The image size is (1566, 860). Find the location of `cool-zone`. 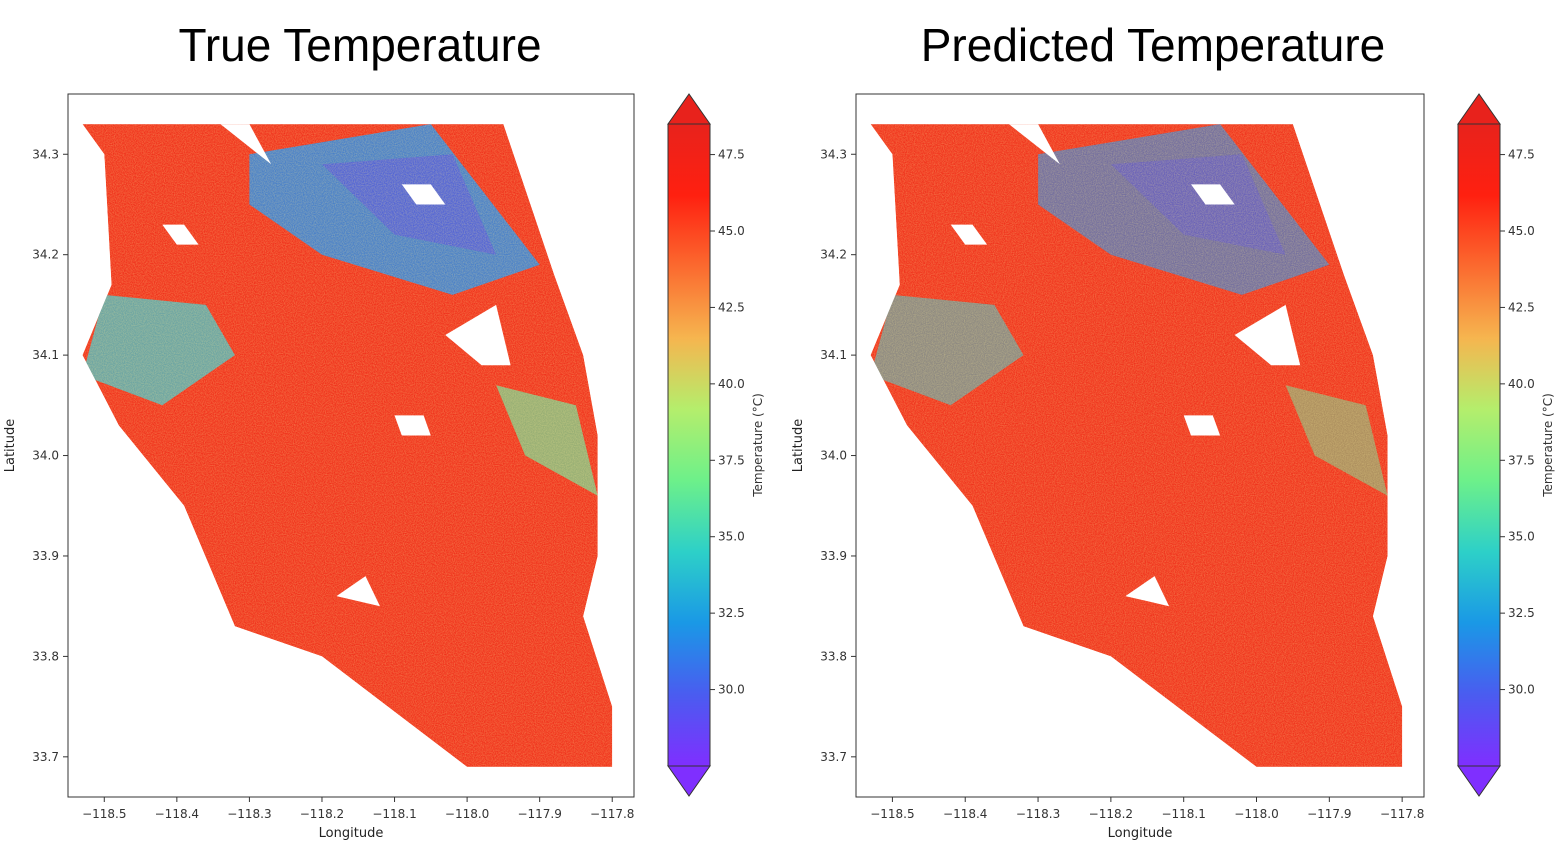

cool-zone is located at coordinates (1012, 686).